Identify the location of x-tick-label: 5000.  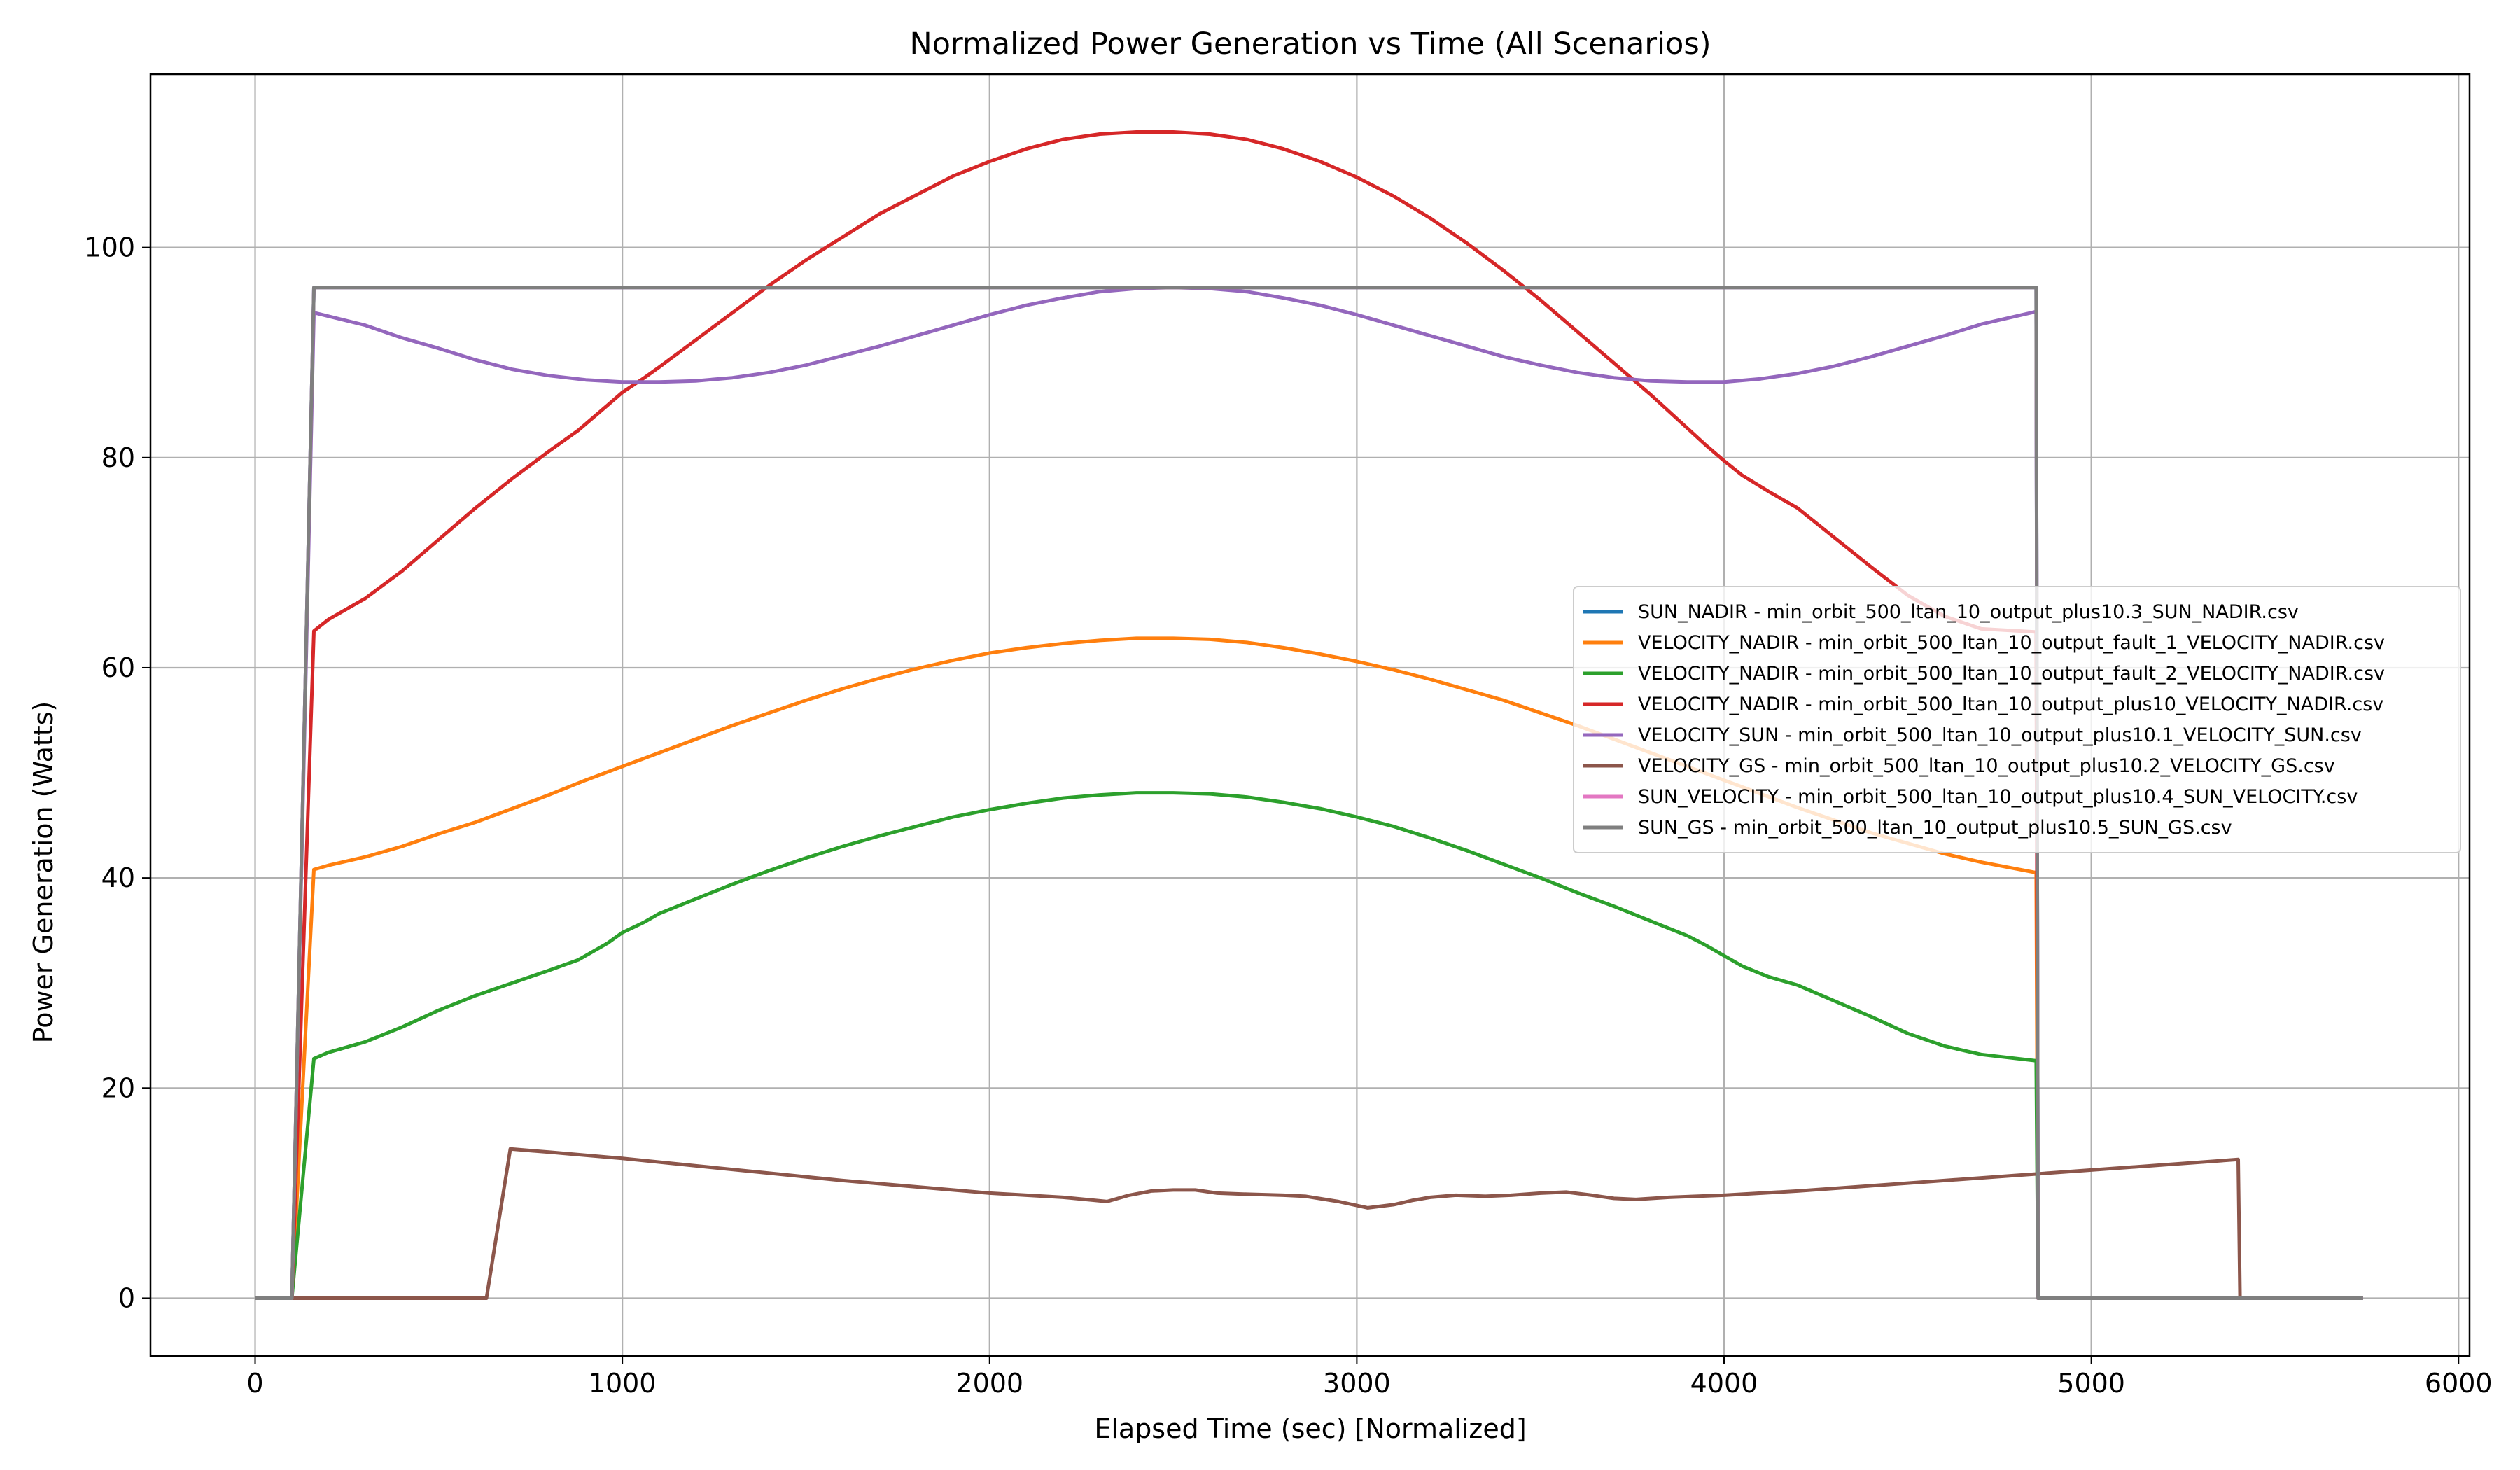
(2091, 1383).